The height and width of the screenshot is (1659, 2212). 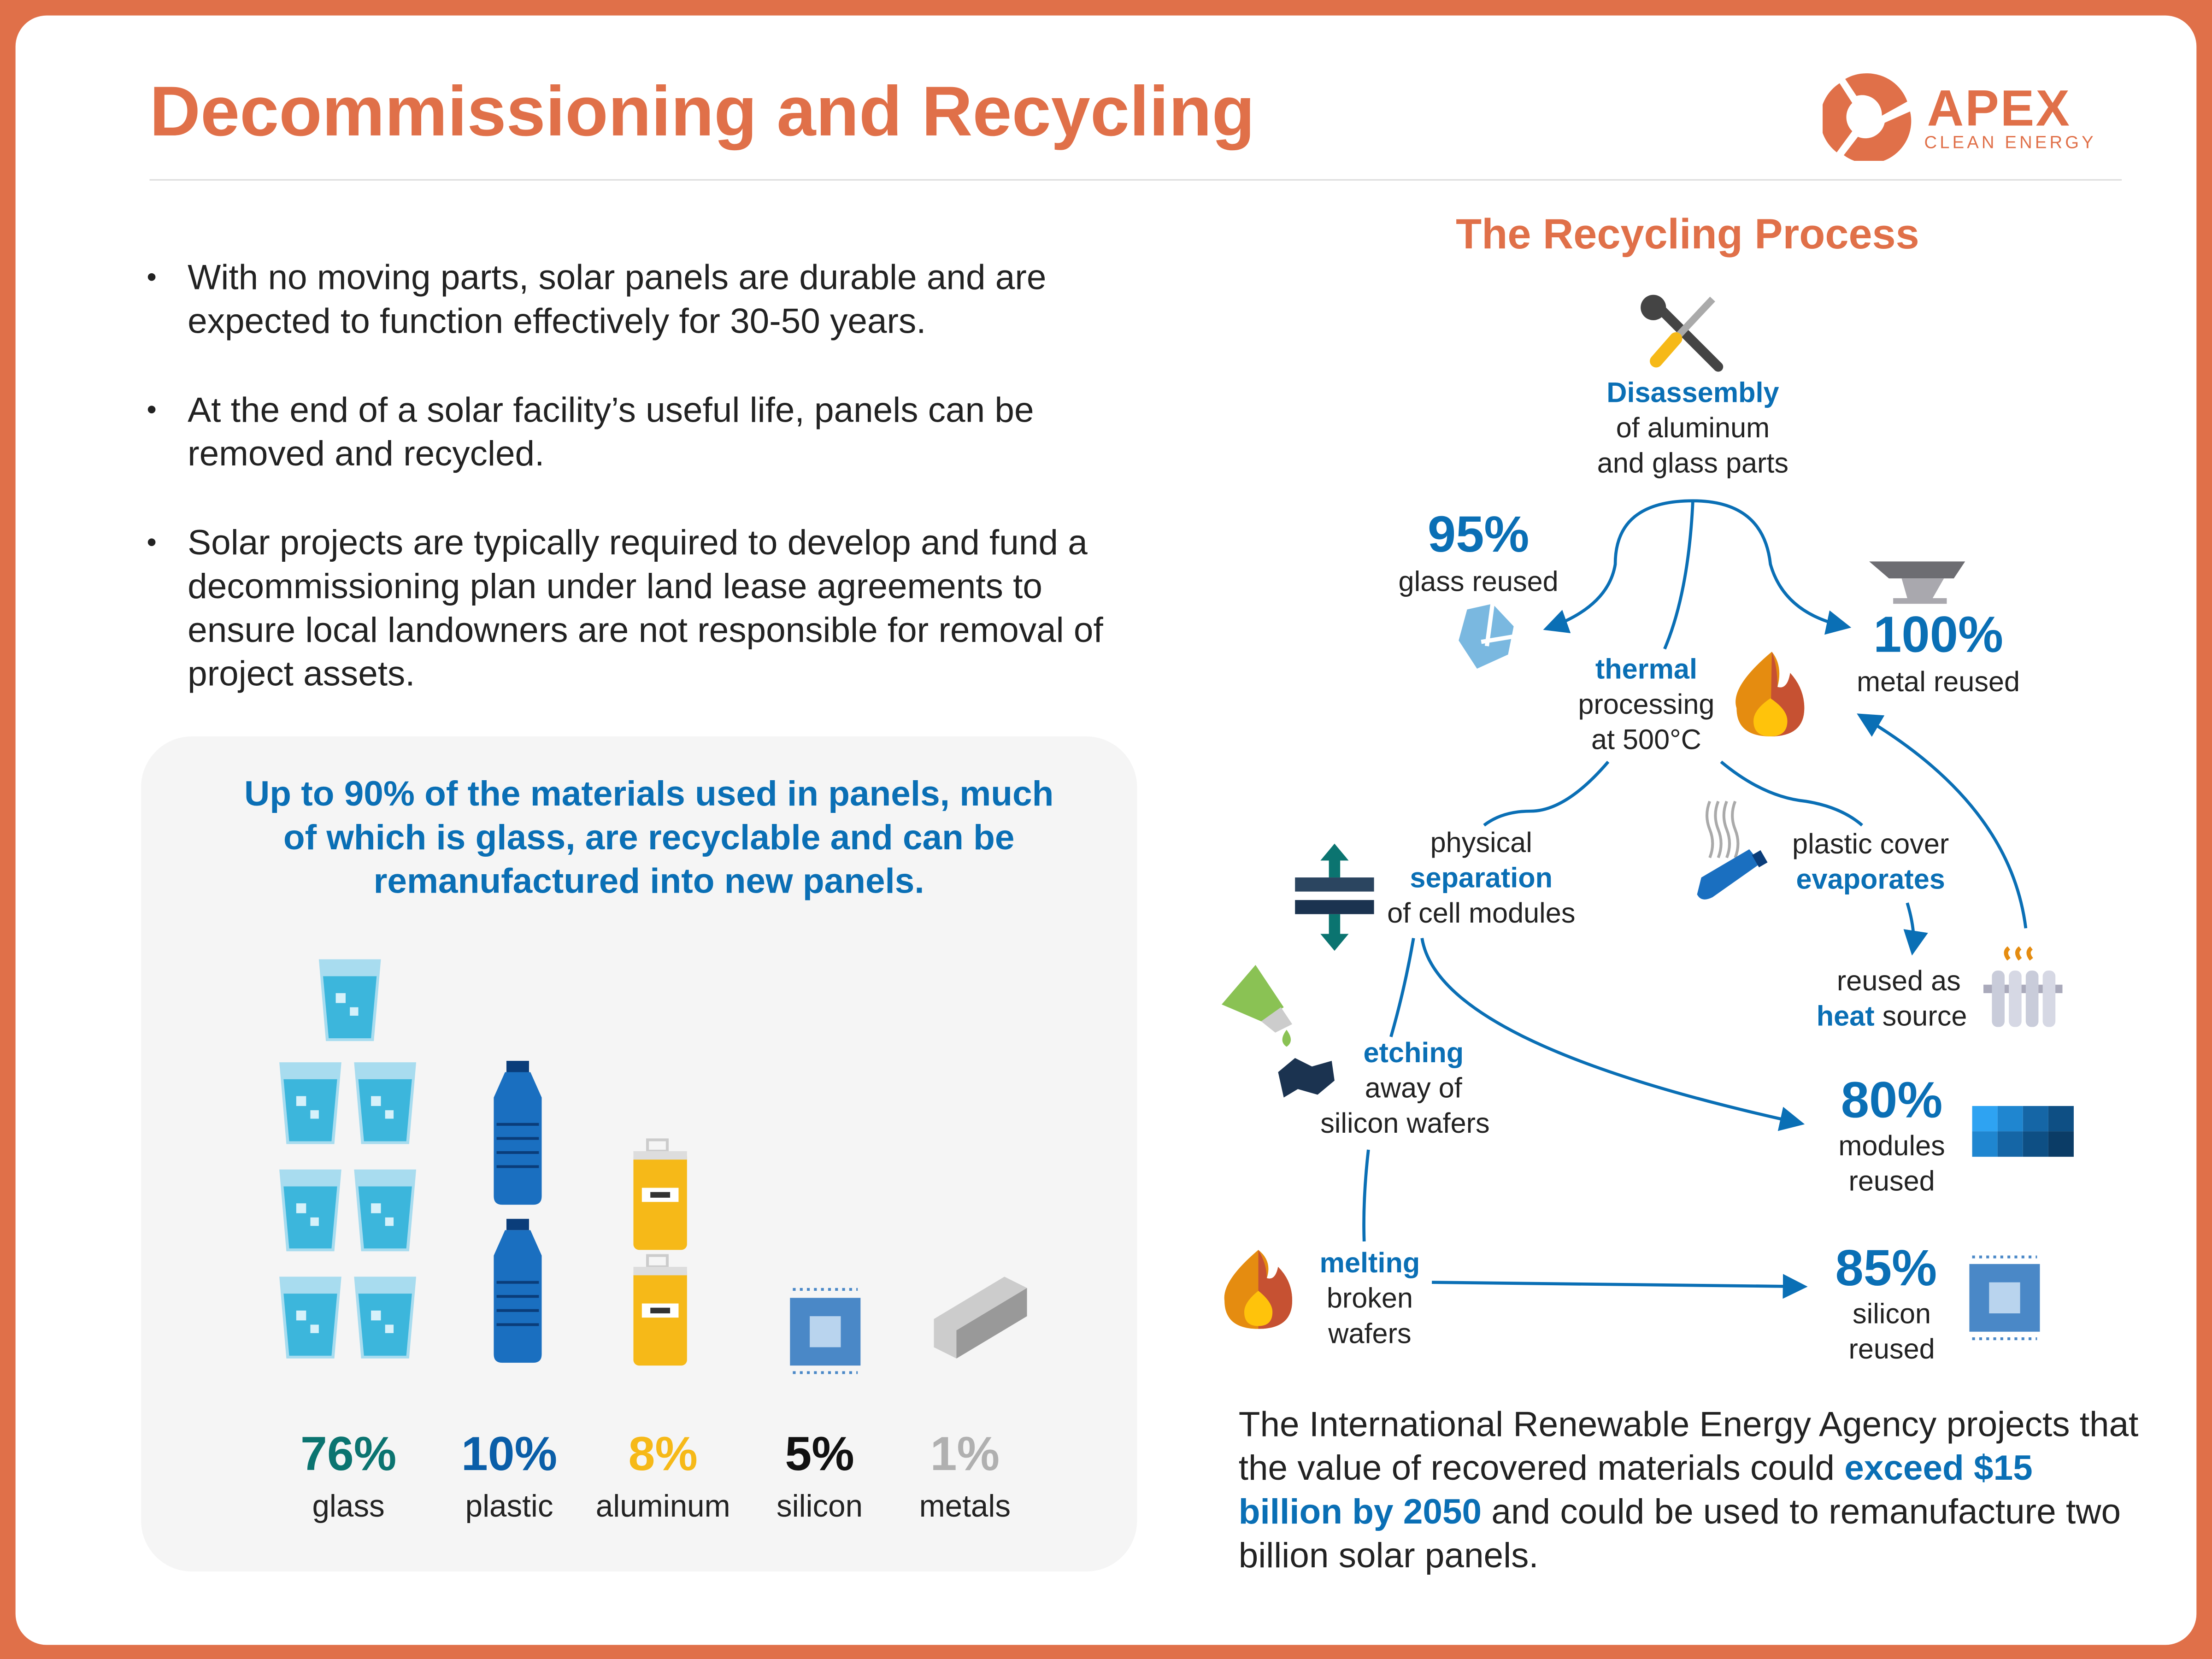 What do you see at coordinates (1938, 634) in the screenshot?
I see `metal-reused-percent: 100%` at bounding box center [1938, 634].